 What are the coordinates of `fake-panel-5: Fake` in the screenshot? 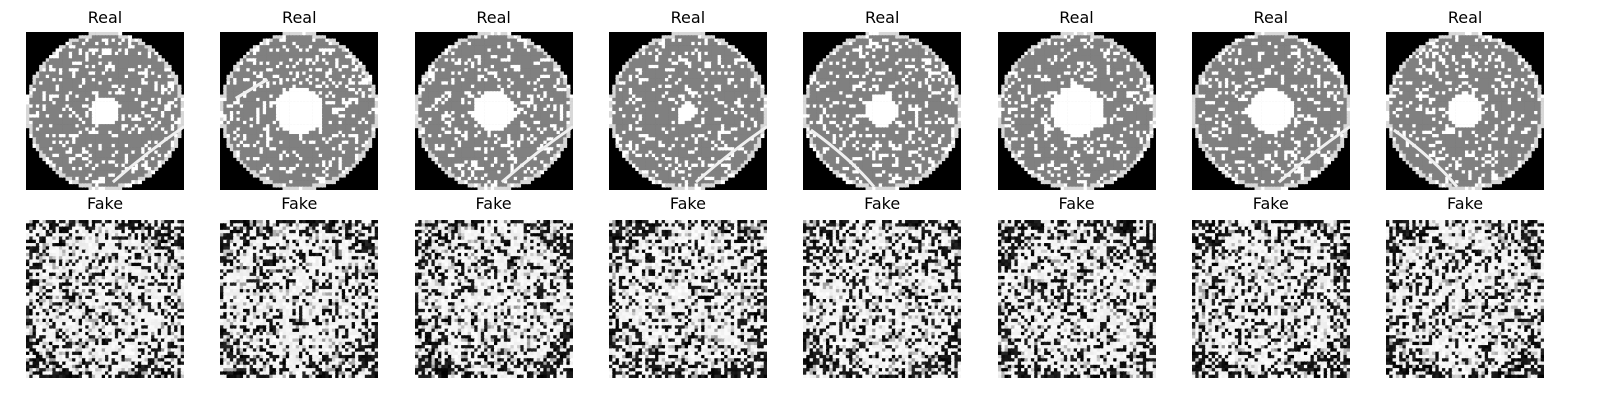 It's located at (882, 200).